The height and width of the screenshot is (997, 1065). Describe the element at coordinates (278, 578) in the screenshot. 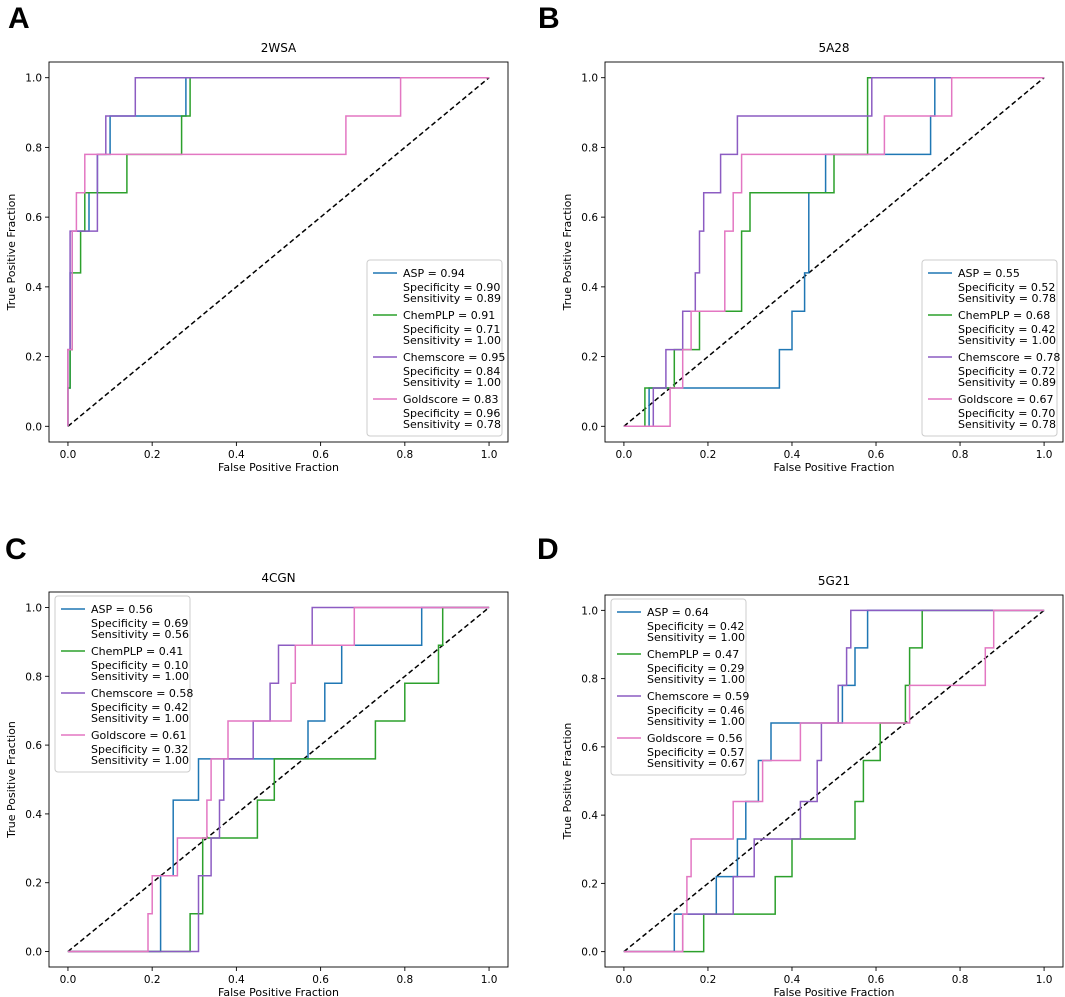

I see `chart-title: 4CGN` at that location.